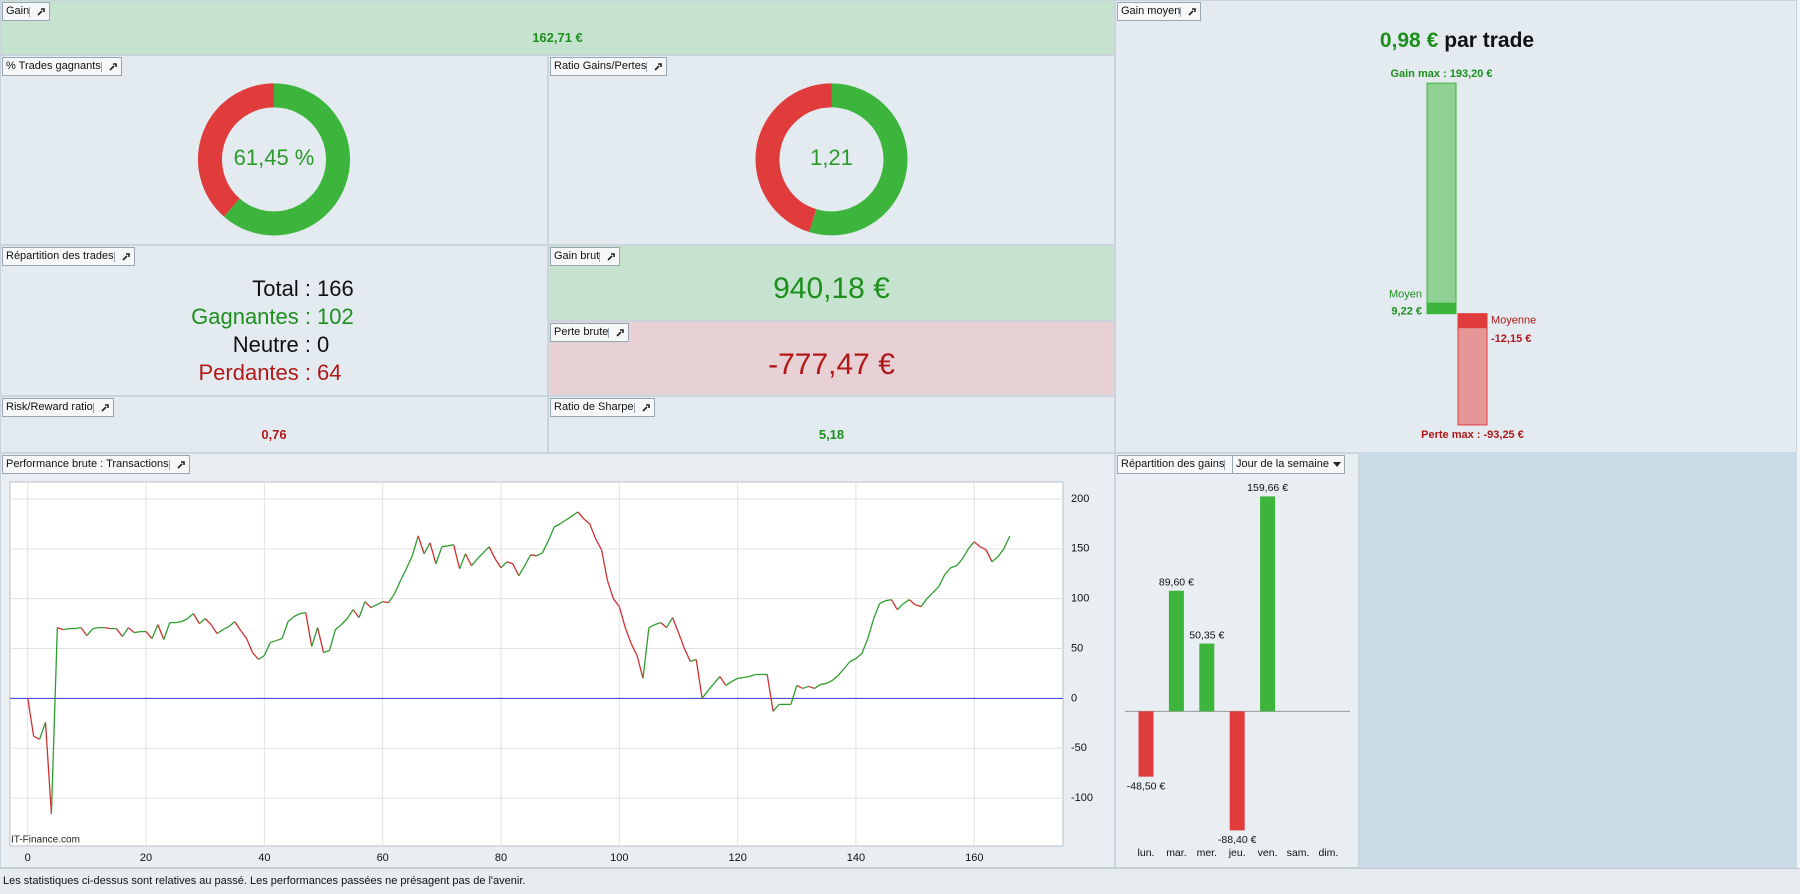 The image size is (1800, 894). I want to click on range-bar, so click(1472, 369).